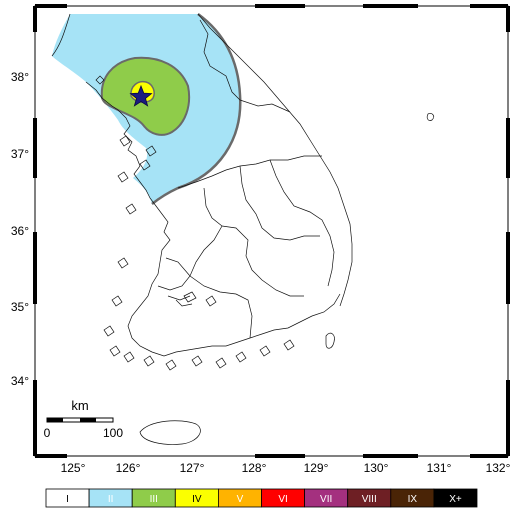 The height and width of the screenshot is (515, 522). Describe the element at coordinates (20, 154) in the screenshot. I see `lat-tick-label: 37°` at that location.